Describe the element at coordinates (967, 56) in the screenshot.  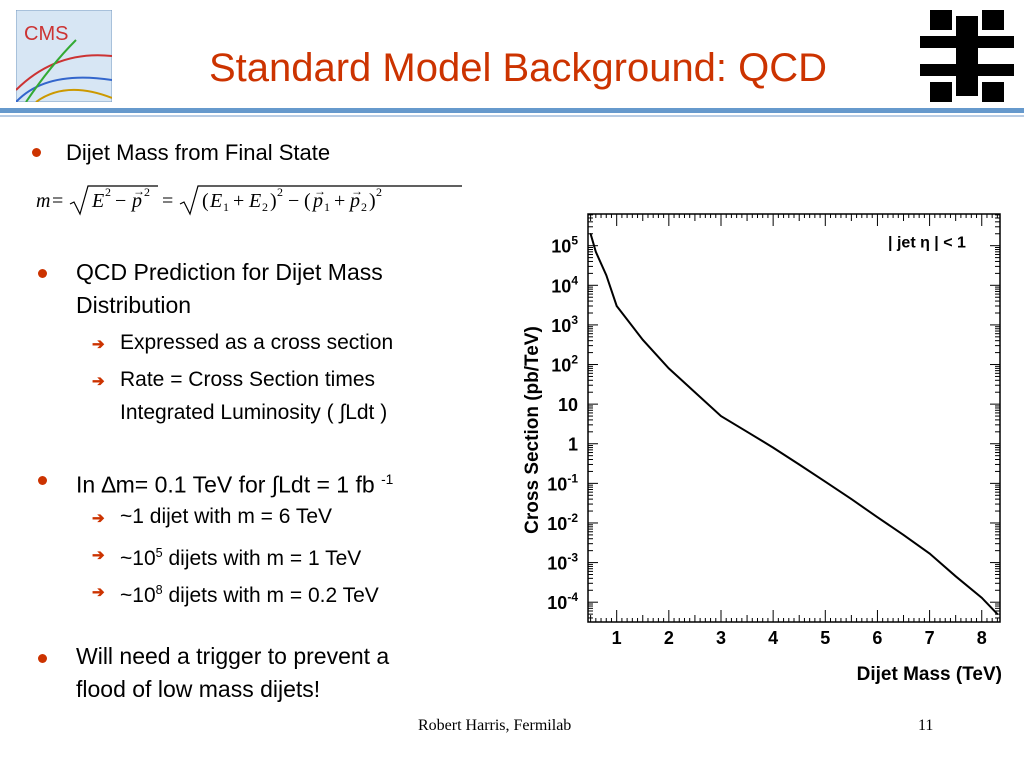
I see `fermilab-logo` at that location.